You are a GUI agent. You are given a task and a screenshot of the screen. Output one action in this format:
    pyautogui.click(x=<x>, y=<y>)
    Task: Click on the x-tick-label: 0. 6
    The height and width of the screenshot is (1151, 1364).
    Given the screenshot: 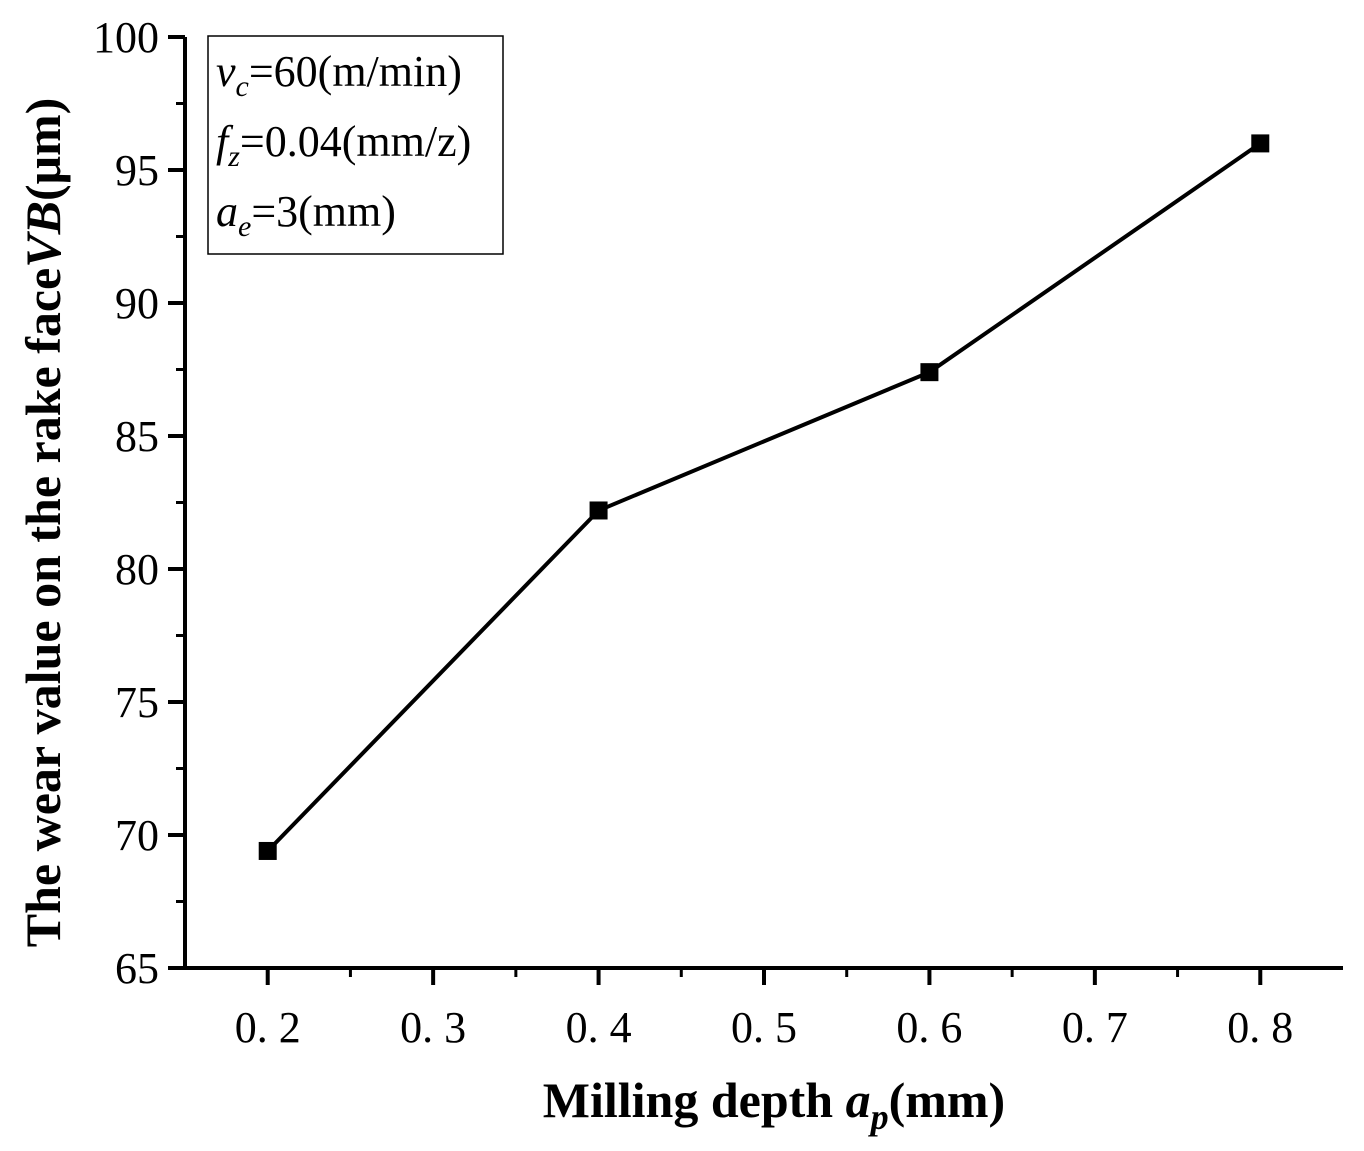 What is the action you would take?
    pyautogui.click(x=929, y=1027)
    